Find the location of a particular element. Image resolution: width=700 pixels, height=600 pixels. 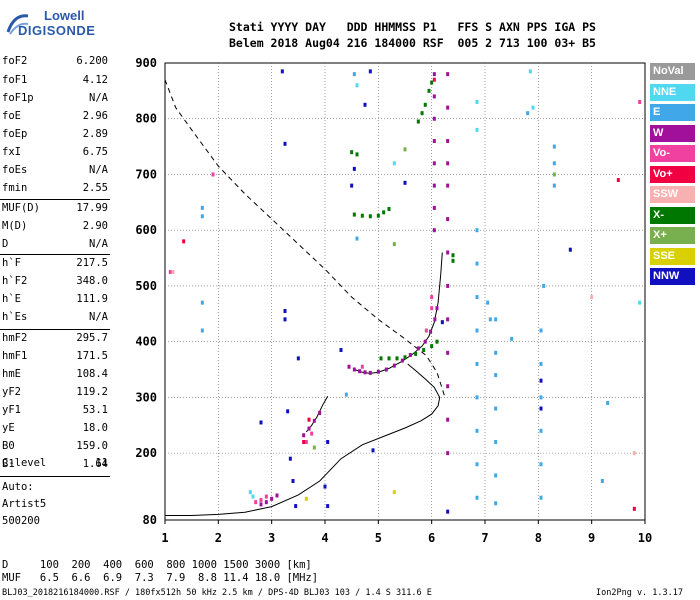

param-key: h`Es is located at coordinates (15, 317).